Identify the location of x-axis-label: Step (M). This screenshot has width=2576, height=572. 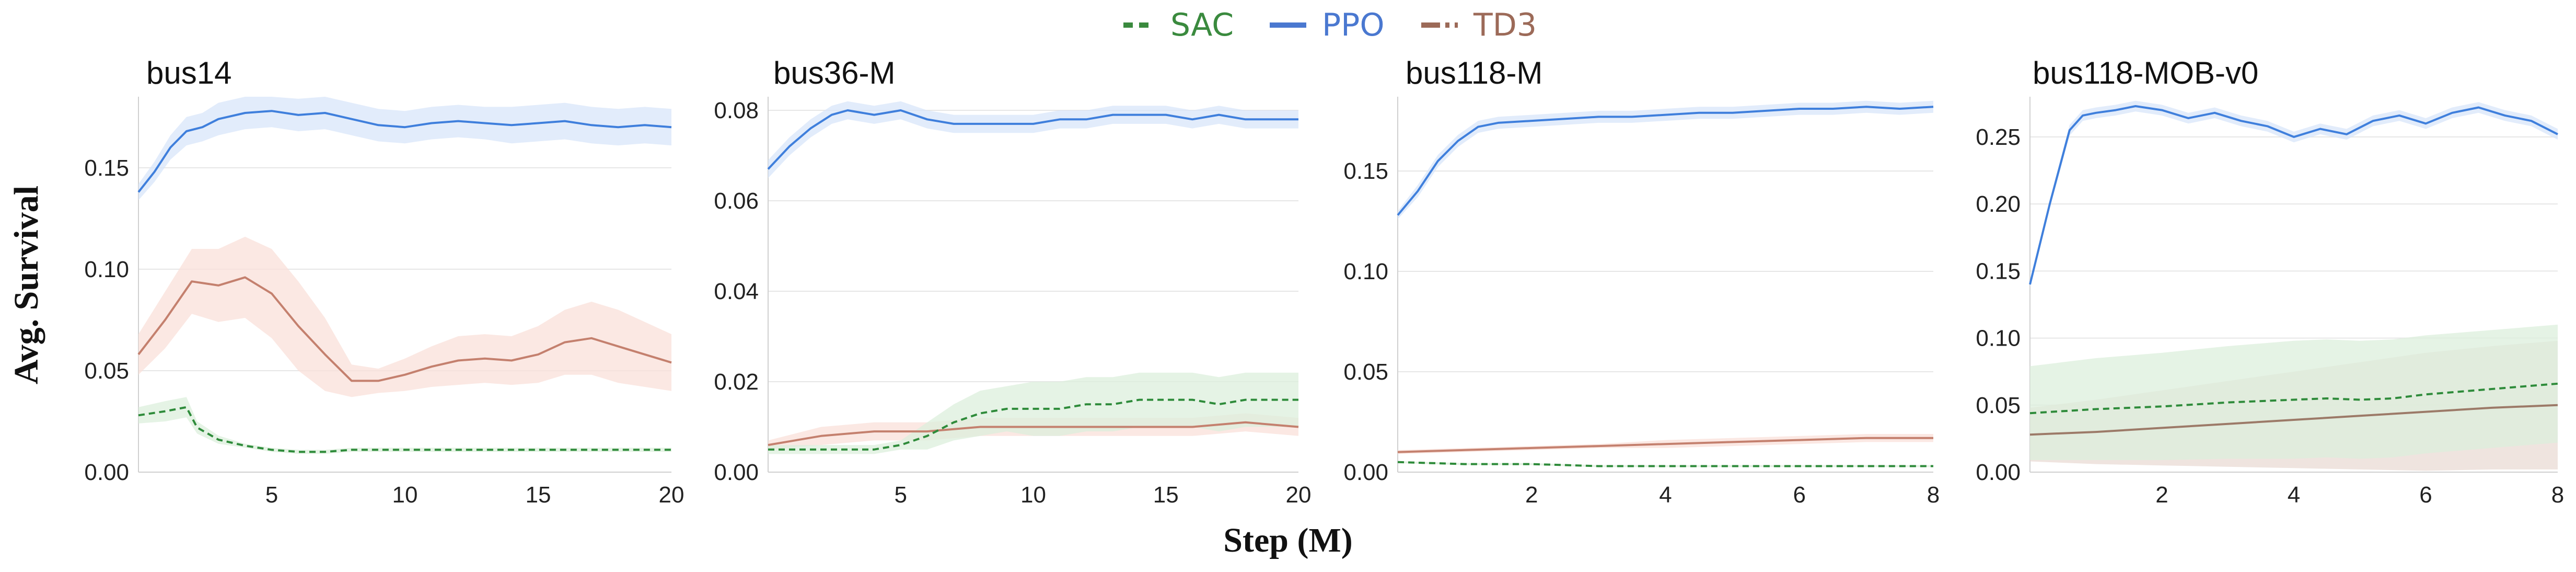
(1287, 540).